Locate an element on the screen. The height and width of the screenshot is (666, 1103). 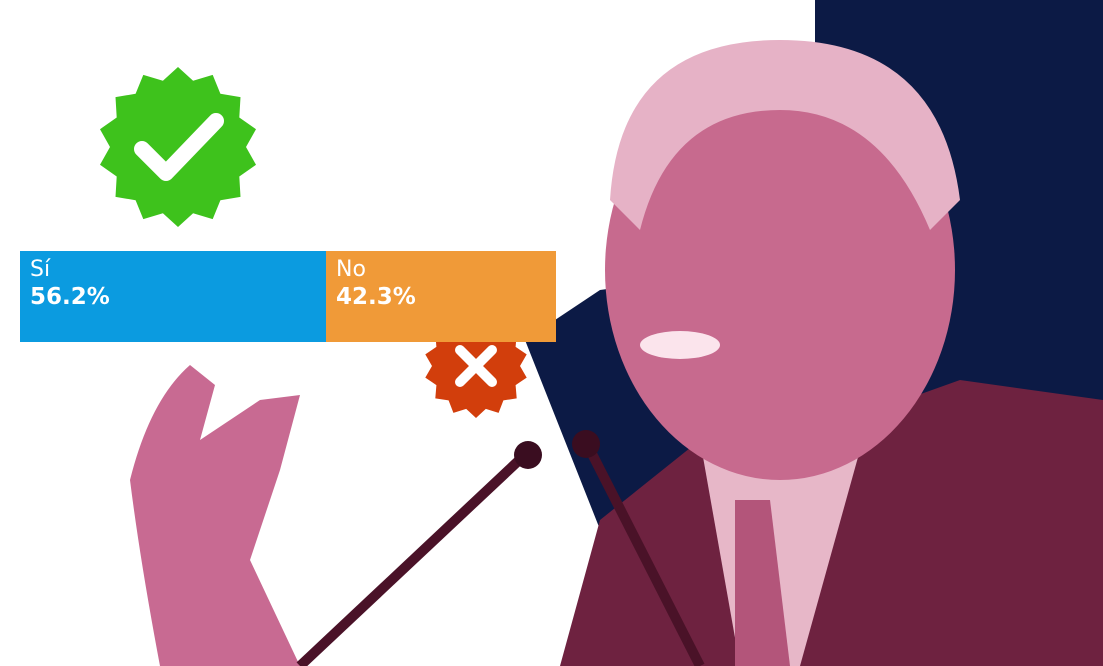
bar-value-si: 56.2% is located at coordinates (70, 297).